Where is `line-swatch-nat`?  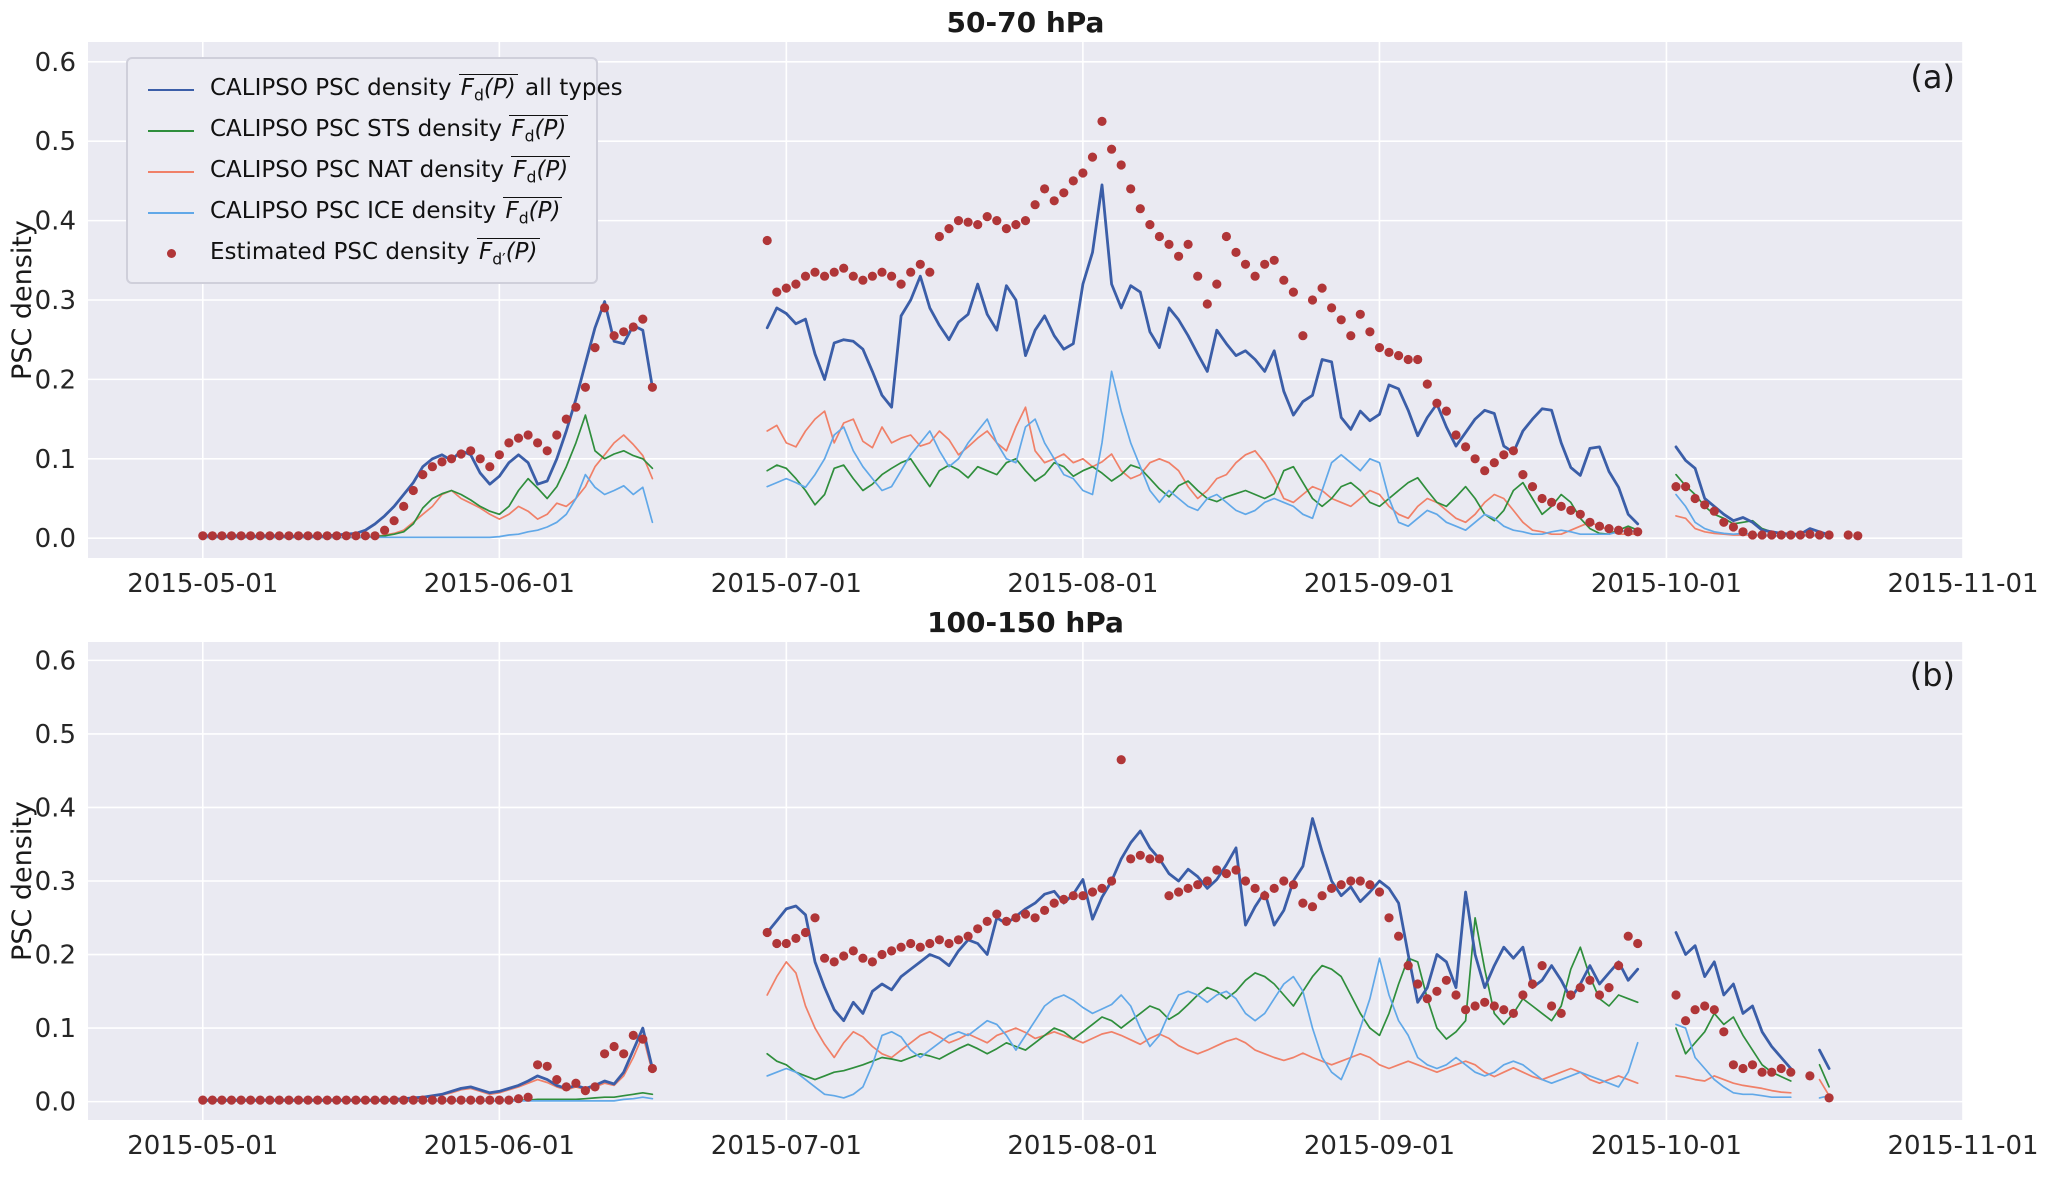 line-swatch-nat is located at coordinates (171, 171).